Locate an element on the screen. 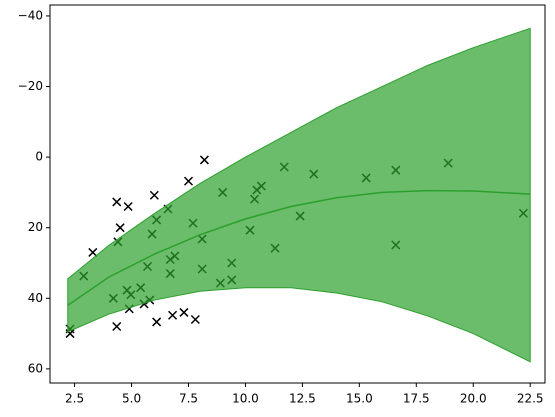  x-tick-label: 7.5 is located at coordinates (188, 399).